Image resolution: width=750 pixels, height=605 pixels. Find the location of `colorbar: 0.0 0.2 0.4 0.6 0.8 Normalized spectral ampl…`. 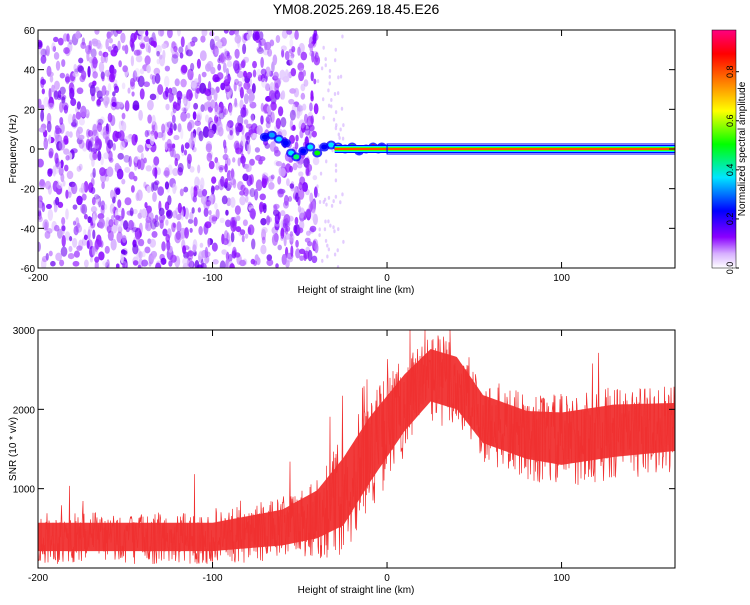

colorbar: 0.0 0.2 0.4 0.6 0.8 Normalized spectral ampl… is located at coordinates (729, 151).